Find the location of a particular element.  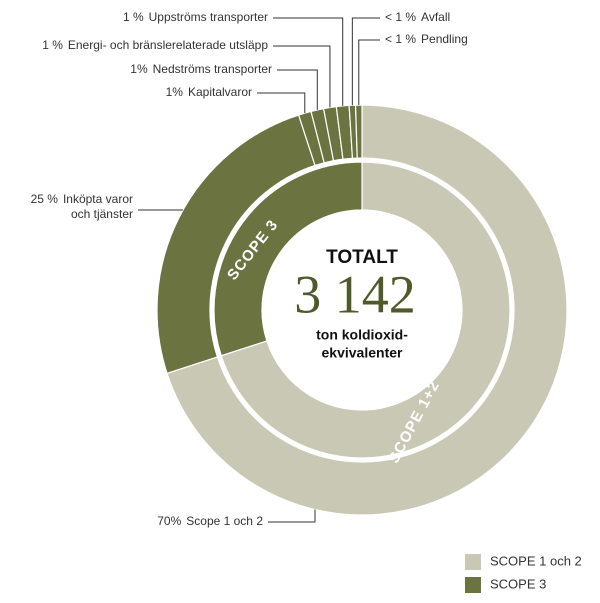

outer-label: 1% Nedströms transporter is located at coordinates (201, 69).